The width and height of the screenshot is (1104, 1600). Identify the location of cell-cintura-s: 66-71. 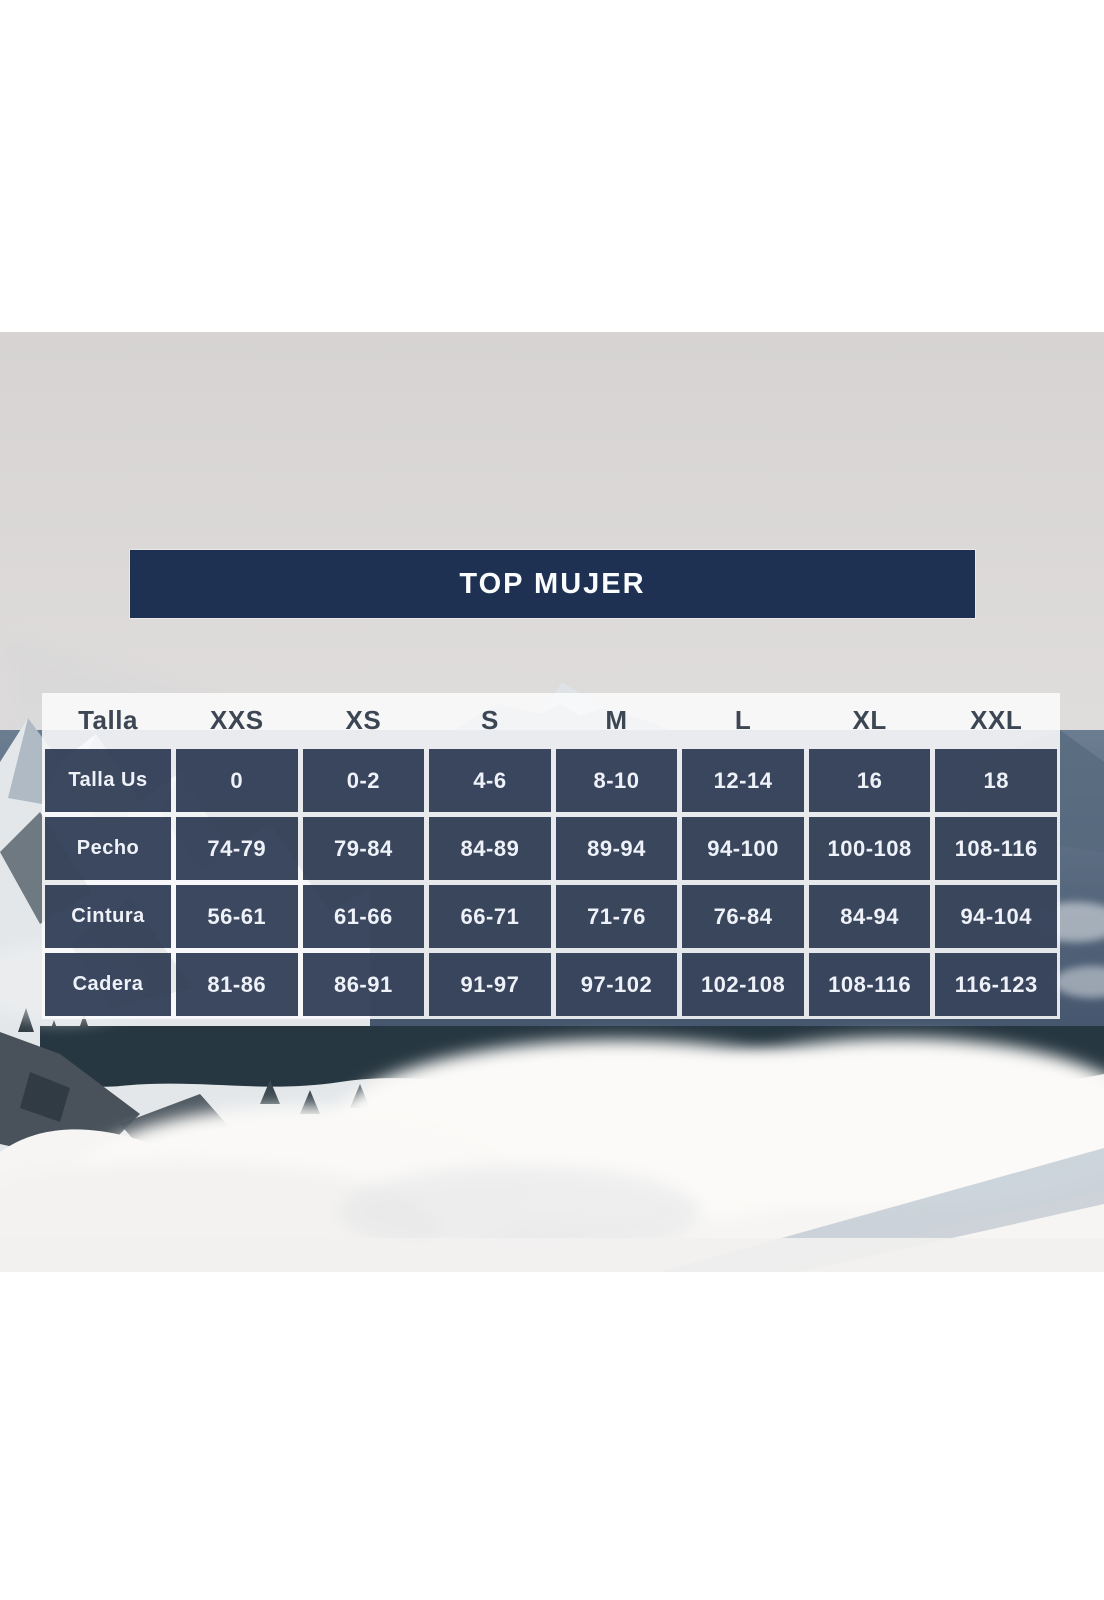
(490, 916).